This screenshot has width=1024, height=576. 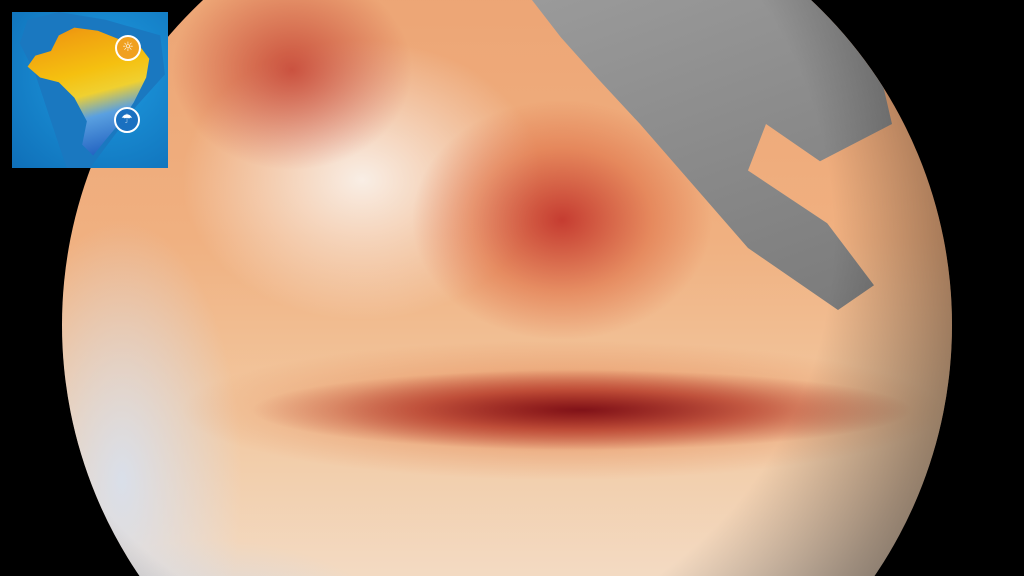 I want to click on brazil-inset-map: ☼ ☂, so click(x=90, y=90).